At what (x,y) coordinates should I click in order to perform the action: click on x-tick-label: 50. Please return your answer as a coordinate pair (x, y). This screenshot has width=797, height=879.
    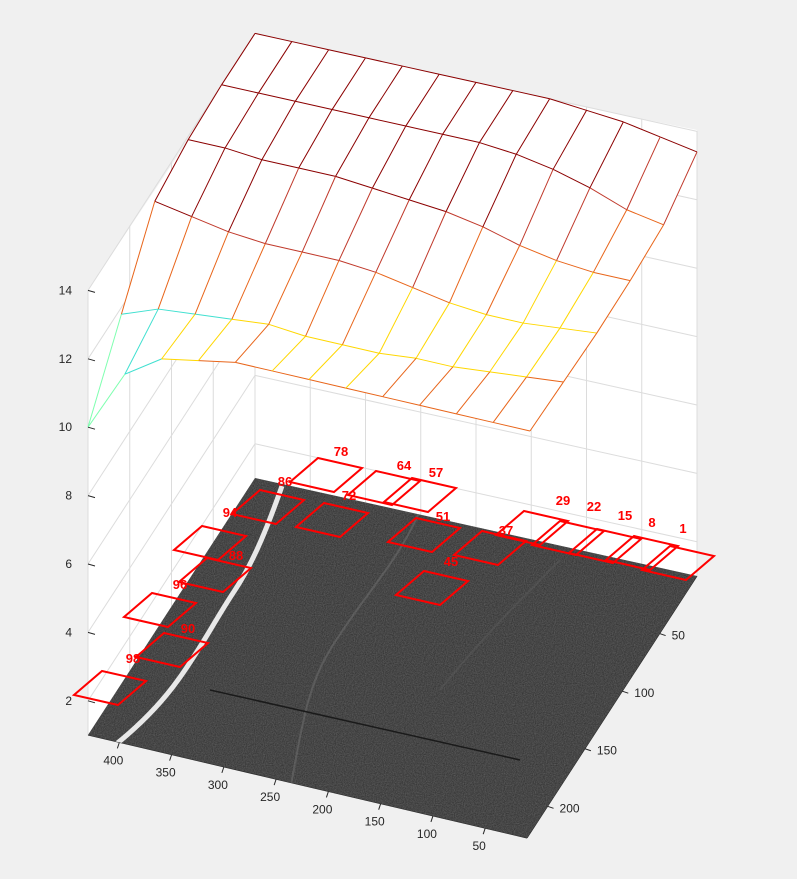
    Looking at the image, I should click on (480, 846).